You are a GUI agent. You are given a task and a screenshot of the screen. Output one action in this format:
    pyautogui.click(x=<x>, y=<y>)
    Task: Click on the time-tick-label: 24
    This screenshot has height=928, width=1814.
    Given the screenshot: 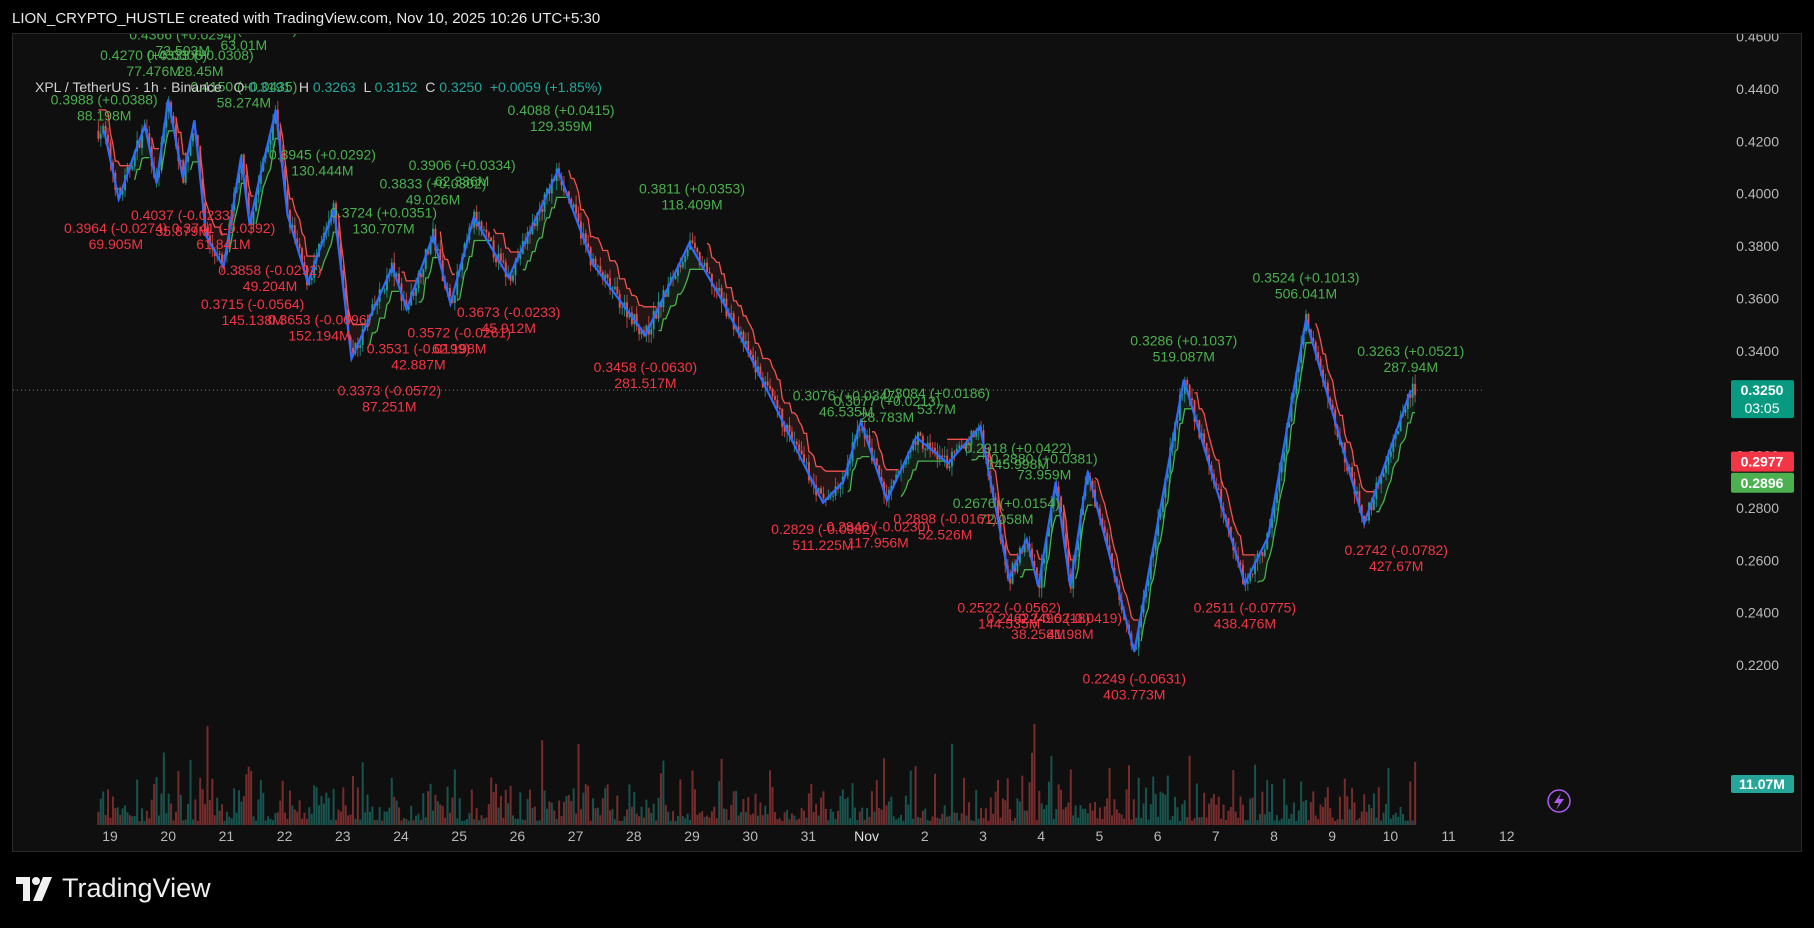 What is the action you would take?
    pyautogui.click(x=401, y=836)
    